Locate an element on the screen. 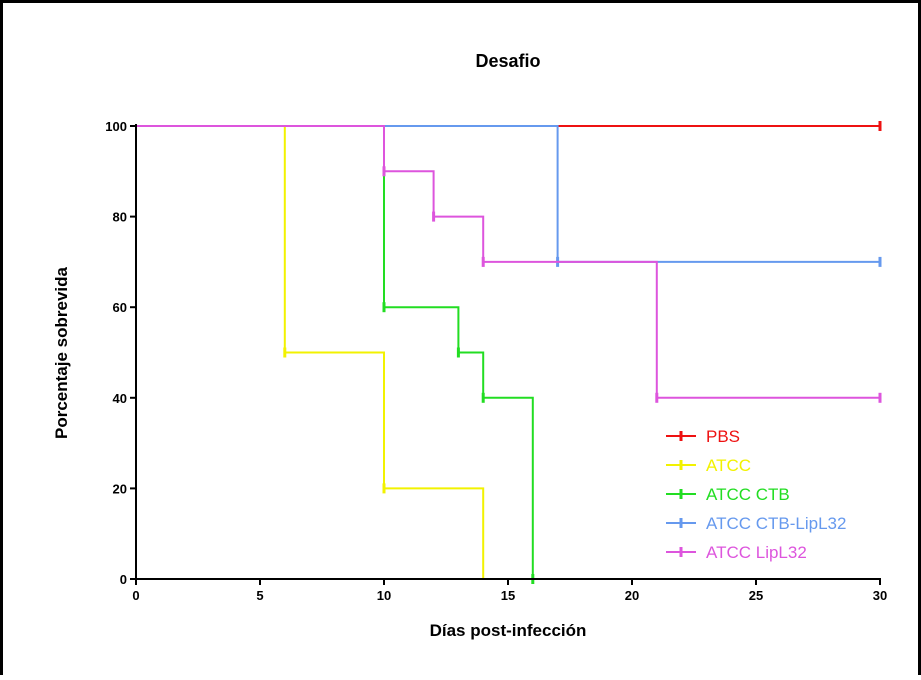 The width and height of the screenshot is (921, 680). x-tick-label-6: 30 is located at coordinates (880, 595).